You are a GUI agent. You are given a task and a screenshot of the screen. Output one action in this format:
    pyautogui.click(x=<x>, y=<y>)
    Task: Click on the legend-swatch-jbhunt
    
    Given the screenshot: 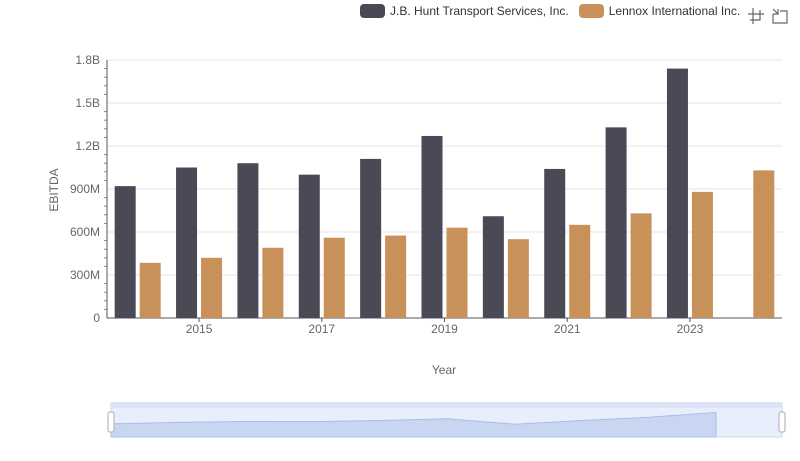 What is the action you would take?
    pyautogui.click(x=372, y=11)
    